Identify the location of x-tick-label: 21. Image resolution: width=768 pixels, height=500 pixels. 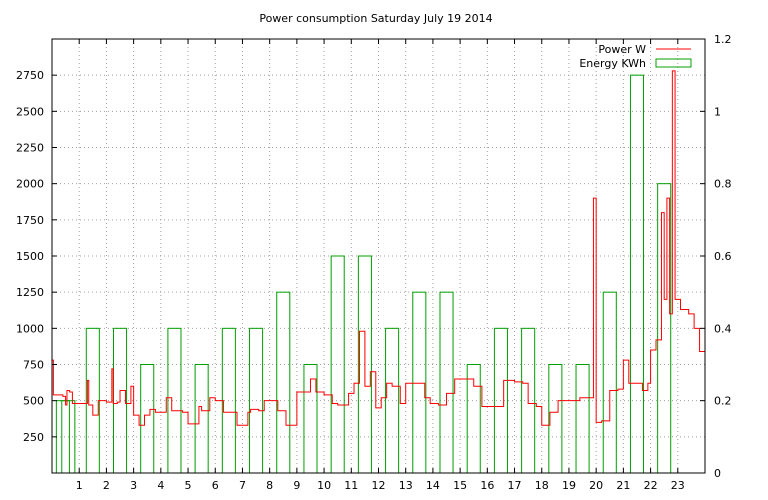
(623, 485).